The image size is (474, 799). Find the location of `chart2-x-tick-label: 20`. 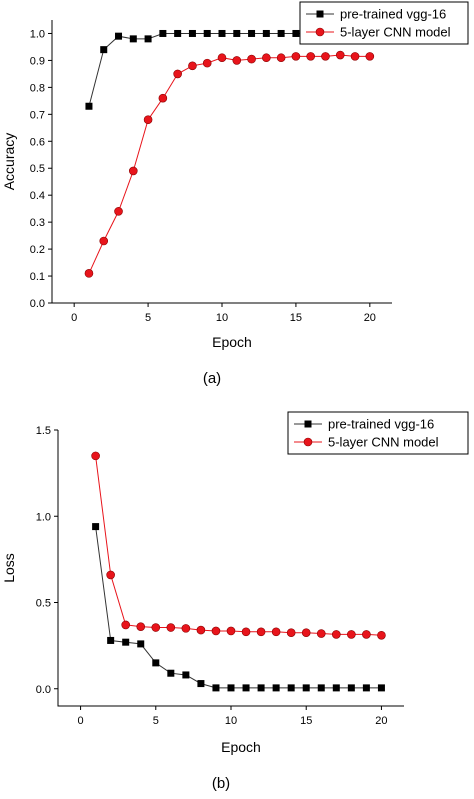

chart2-x-tick-label: 20 is located at coordinates (381, 721).